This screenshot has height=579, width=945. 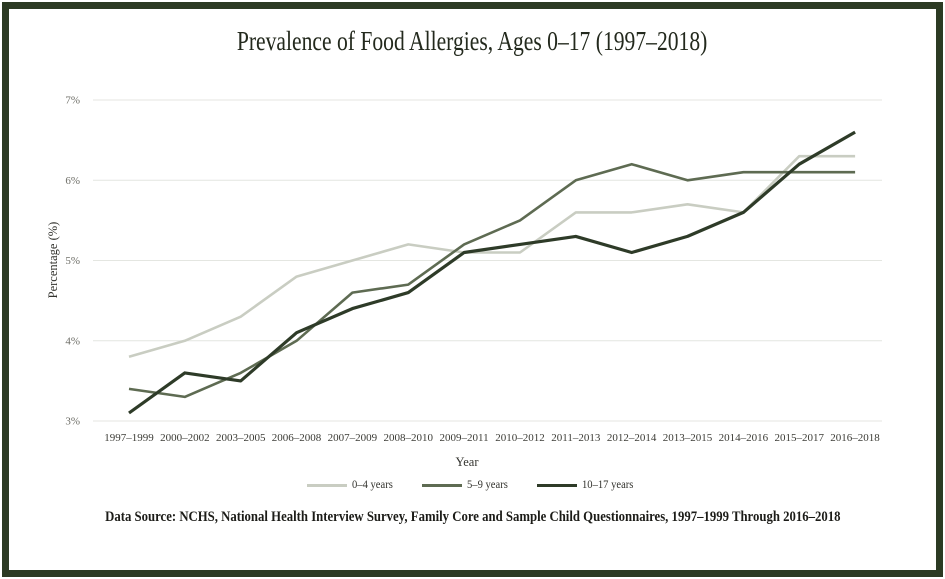 I want to click on x-tick-label: 2010–2012, so click(x=520, y=438).